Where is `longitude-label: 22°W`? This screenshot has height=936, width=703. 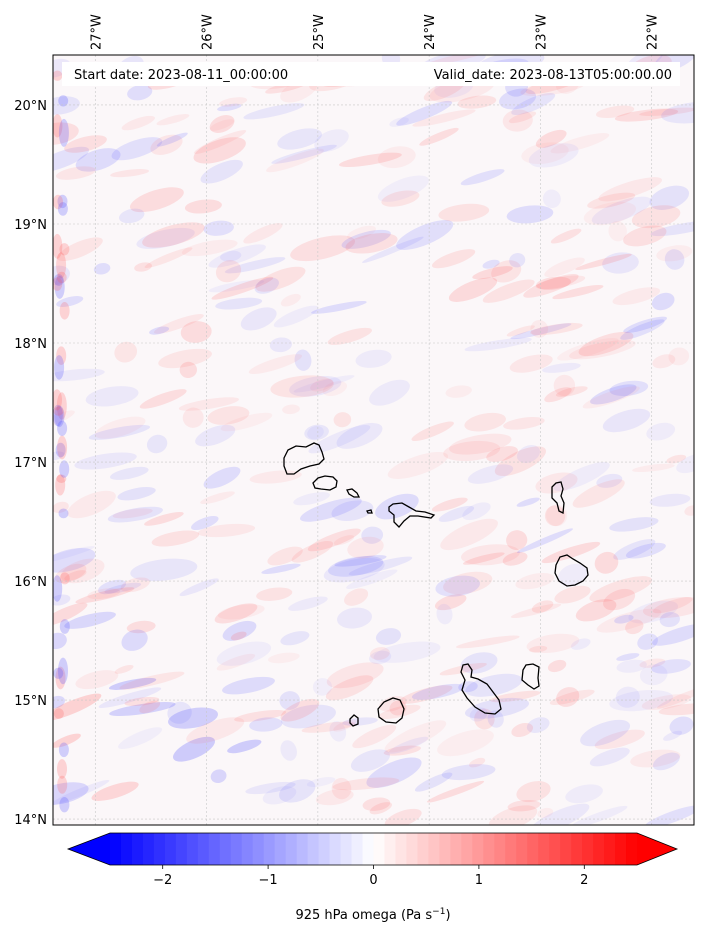
longitude-label: 22°W is located at coordinates (653, 32).